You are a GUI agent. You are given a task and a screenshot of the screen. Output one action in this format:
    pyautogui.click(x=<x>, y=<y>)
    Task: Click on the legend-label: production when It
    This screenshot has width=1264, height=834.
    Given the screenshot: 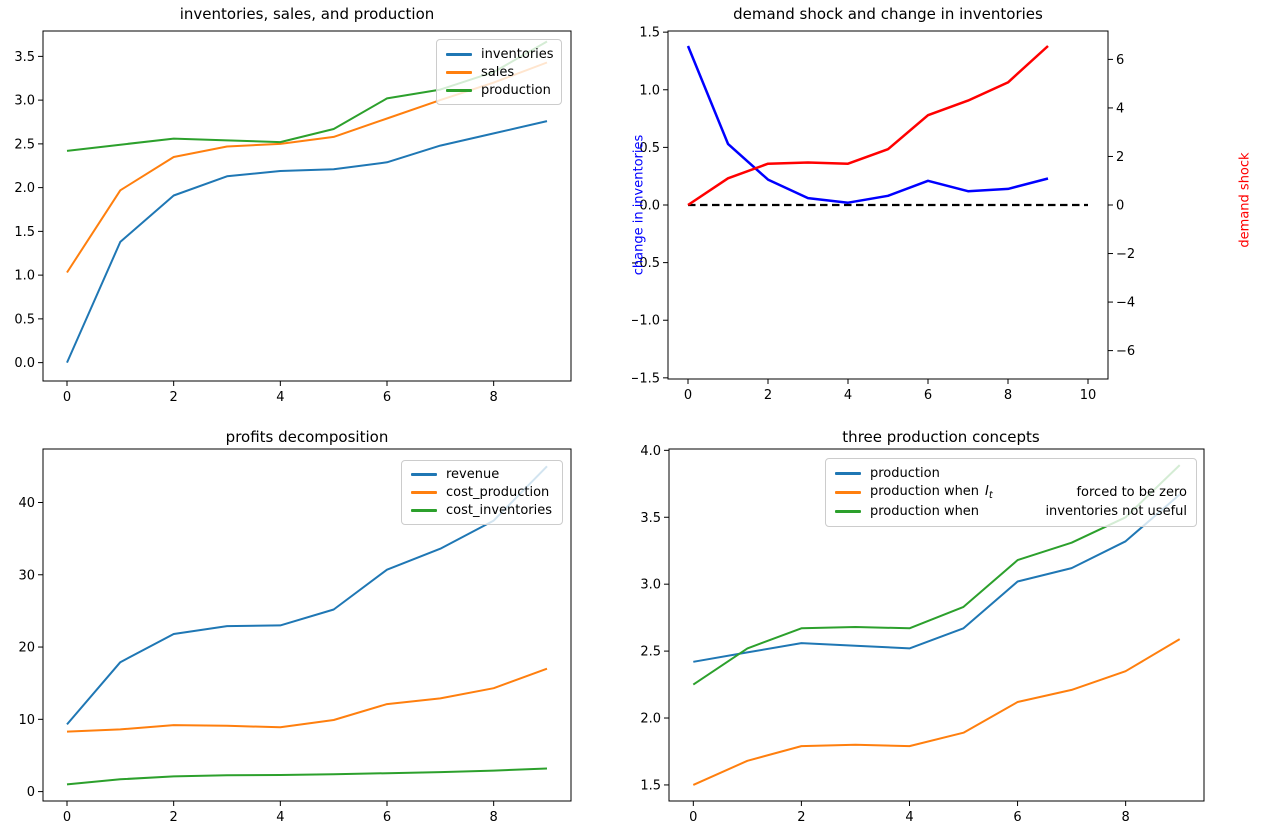 What is the action you would take?
    pyautogui.click(x=931, y=492)
    